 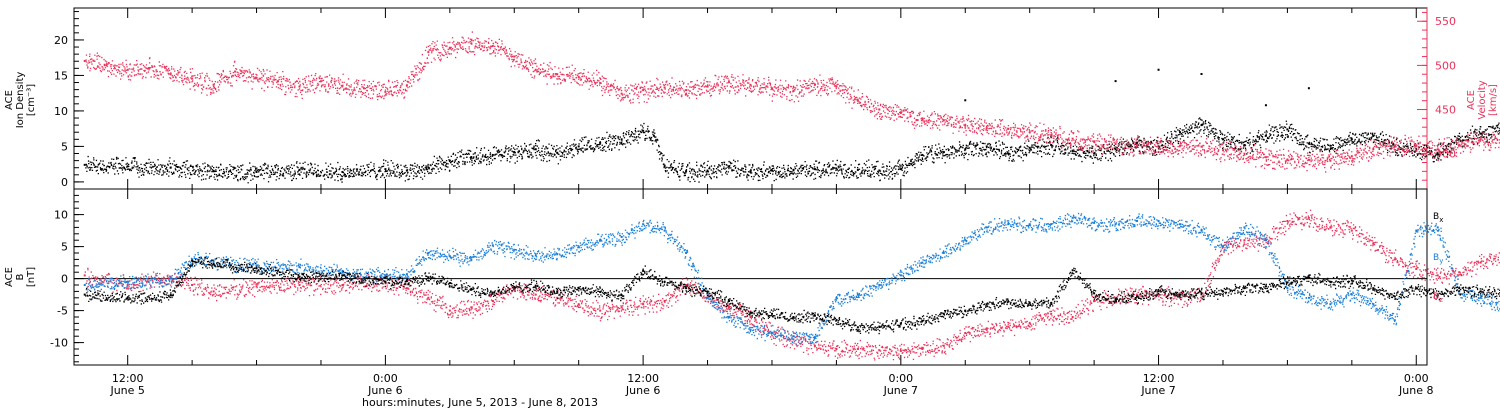 What do you see at coordinates (1436, 99) in the screenshot?
I see `velocity-axis-ticks: 400 450 500 550` at bounding box center [1436, 99].